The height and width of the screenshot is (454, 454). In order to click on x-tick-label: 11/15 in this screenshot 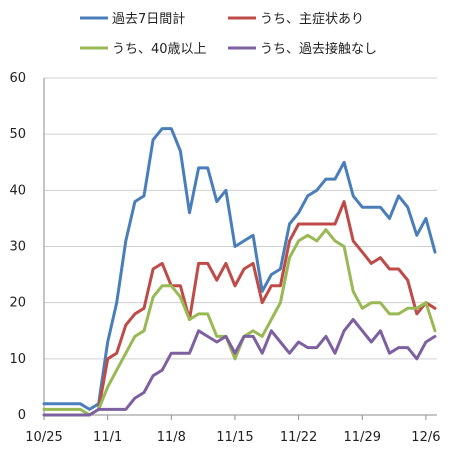, I will do `click(234, 437)`.